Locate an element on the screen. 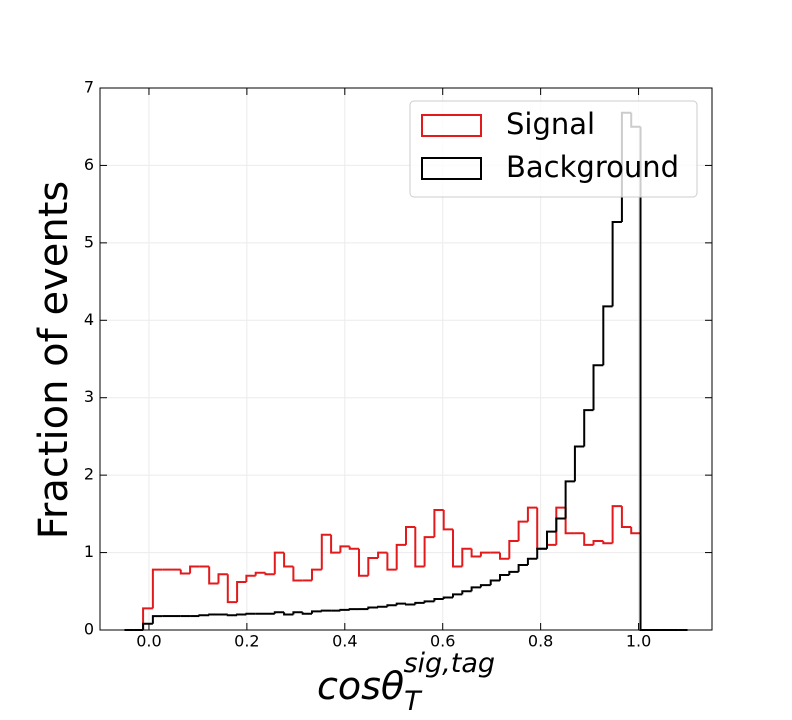 The width and height of the screenshot is (792, 720). y-tick-label: 7 is located at coordinates (89, 87).